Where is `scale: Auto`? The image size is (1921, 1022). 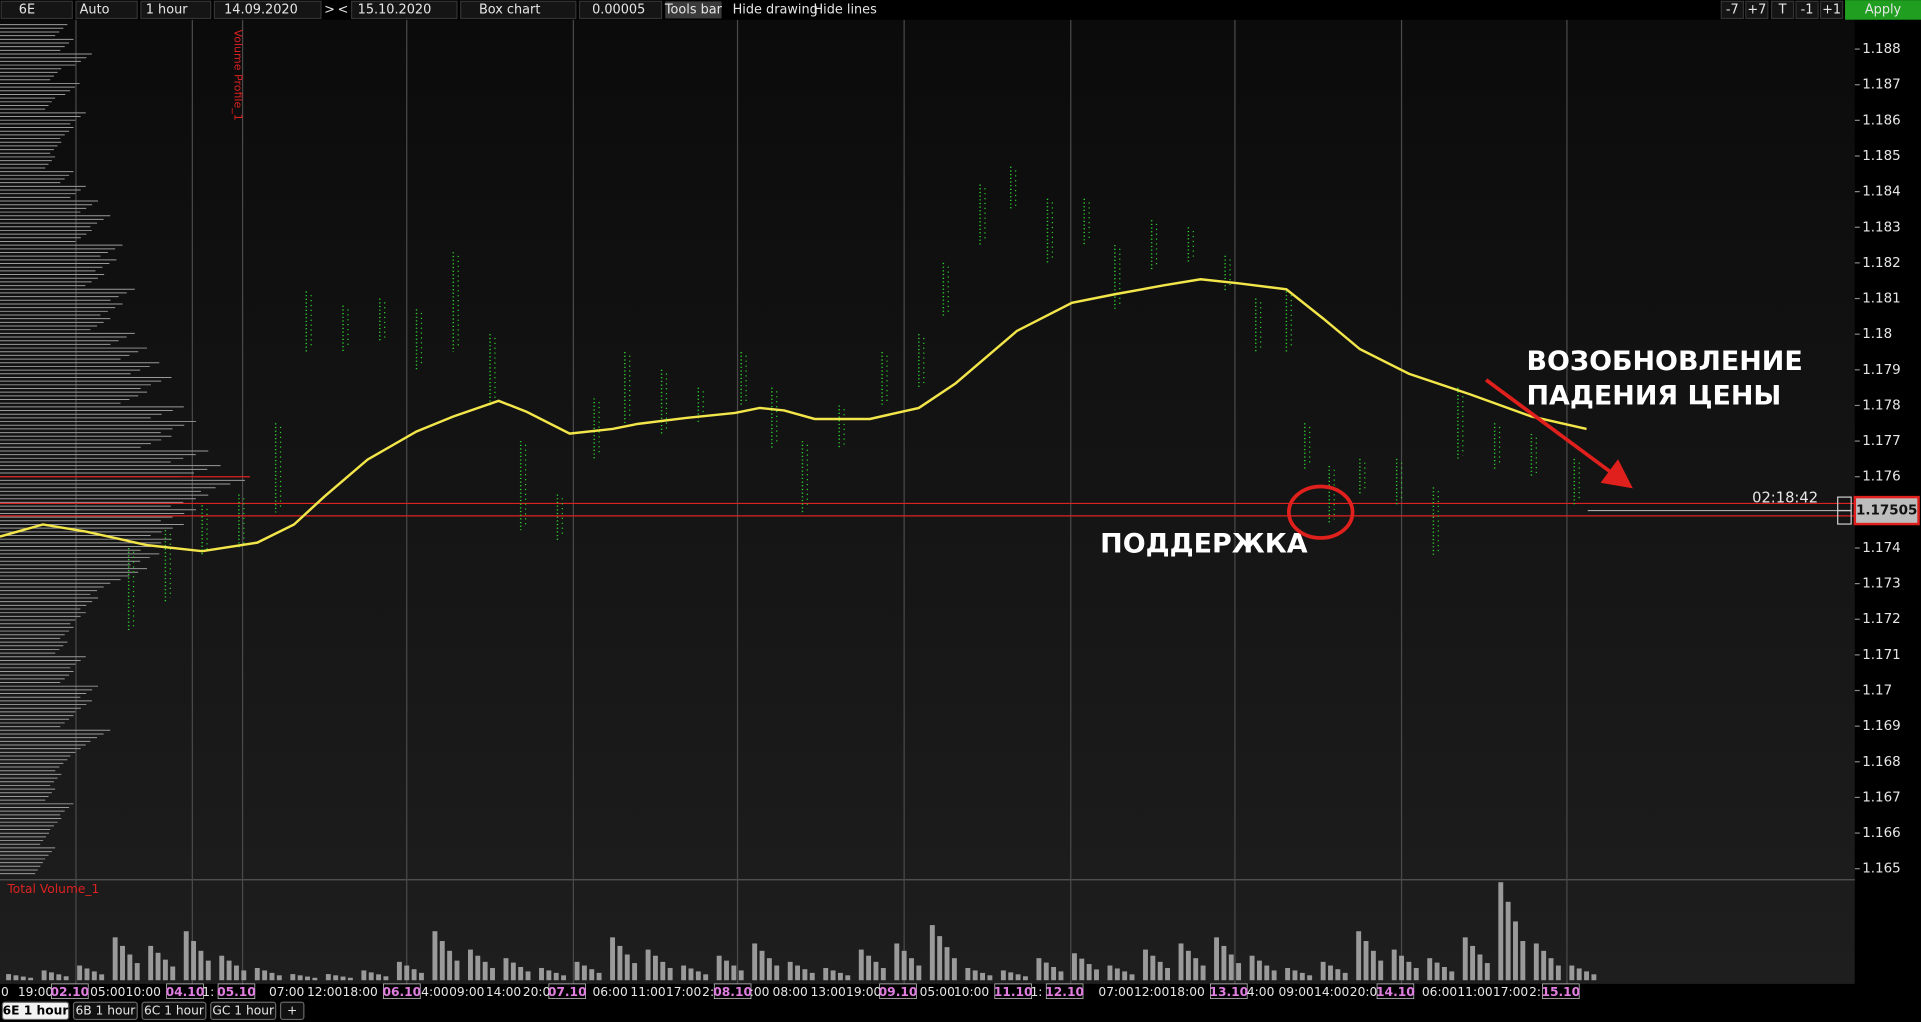
scale: Auto is located at coordinates (95, 9).